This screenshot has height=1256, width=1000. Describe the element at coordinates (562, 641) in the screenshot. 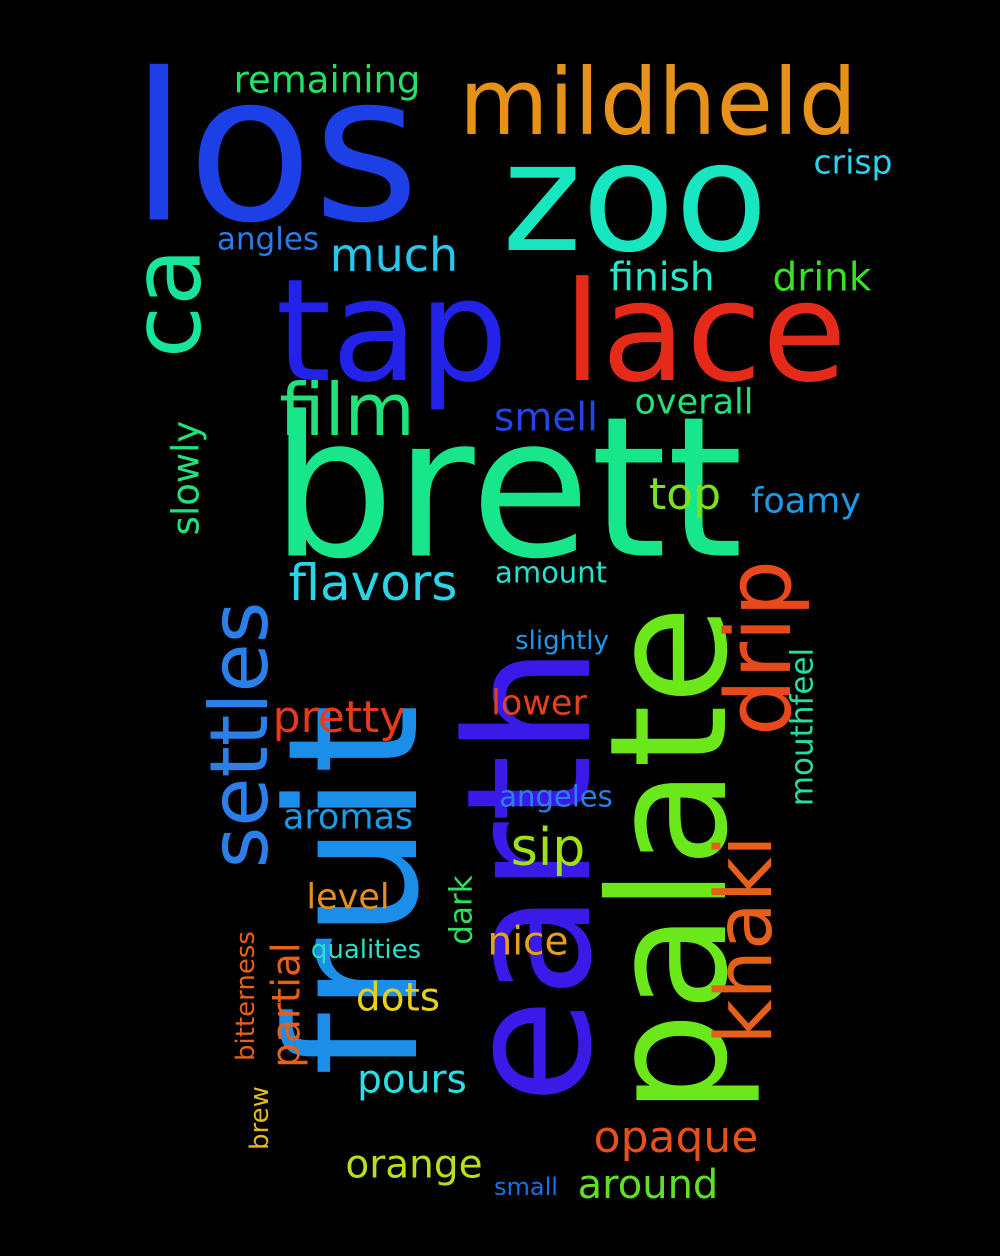

I see `word-slightly: slightly` at that location.